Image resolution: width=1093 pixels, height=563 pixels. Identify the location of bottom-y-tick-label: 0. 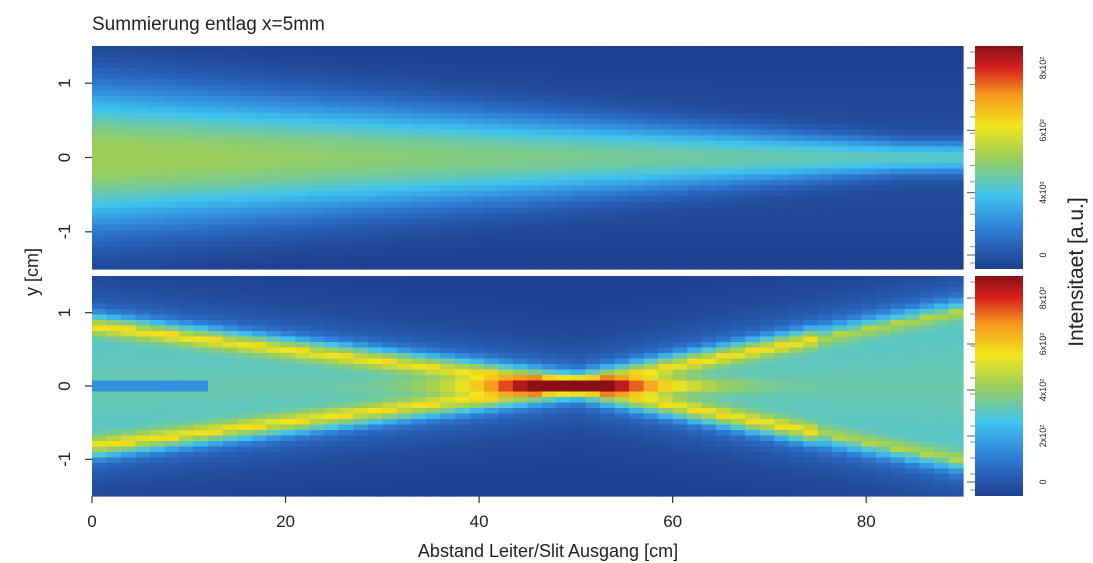
(64, 385).